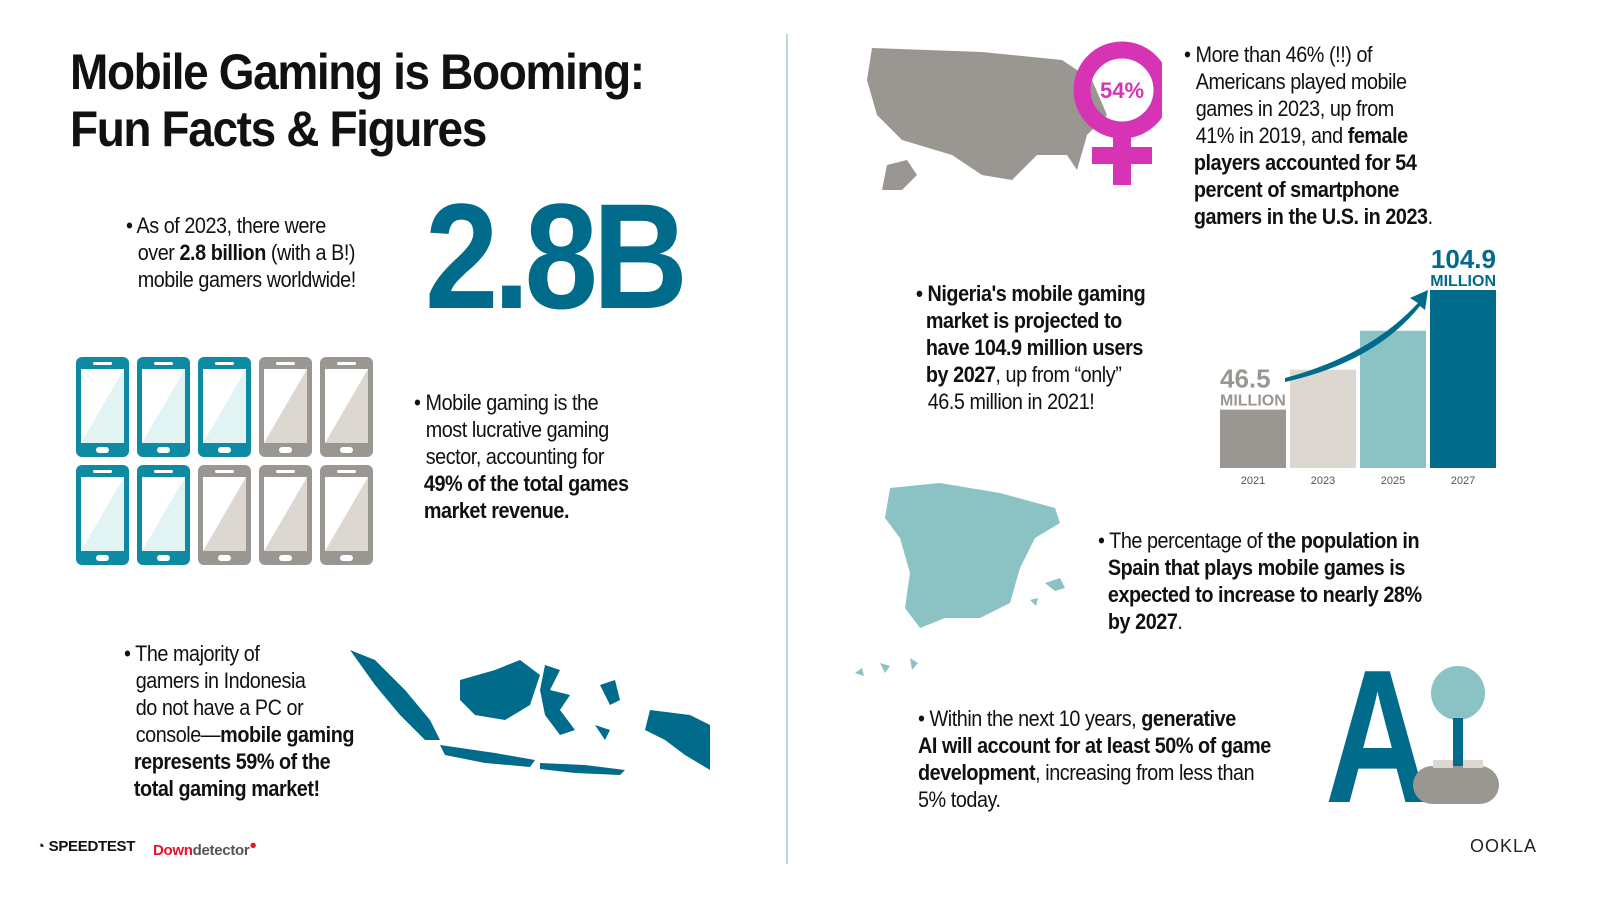 The height and width of the screenshot is (900, 1600). I want to click on spain-map, so click(960, 579).